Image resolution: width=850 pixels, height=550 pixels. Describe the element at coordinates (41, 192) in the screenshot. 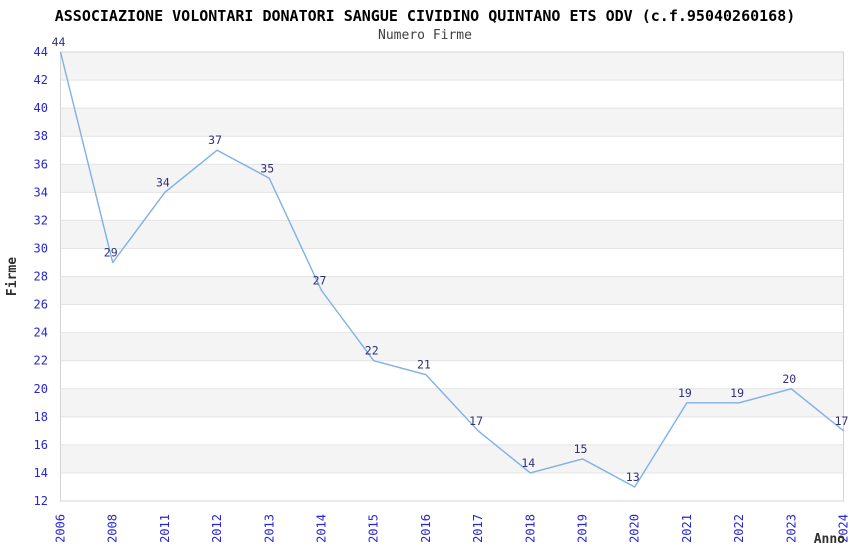

I see `y-tick-label: 34` at that location.